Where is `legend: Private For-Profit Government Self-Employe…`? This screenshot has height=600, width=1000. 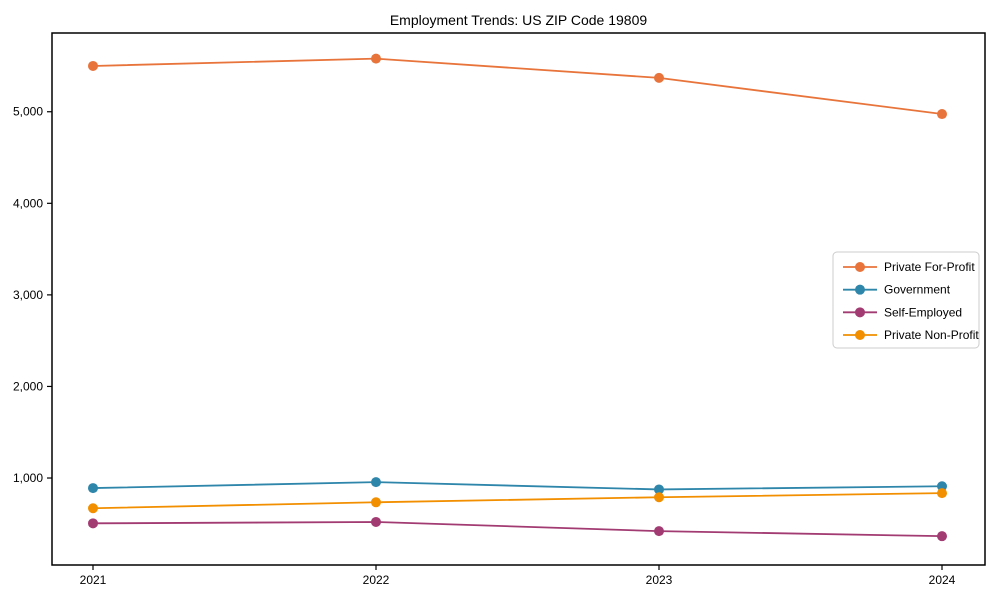
legend: Private For-Profit Government Self-Employe… is located at coordinates (906, 300).